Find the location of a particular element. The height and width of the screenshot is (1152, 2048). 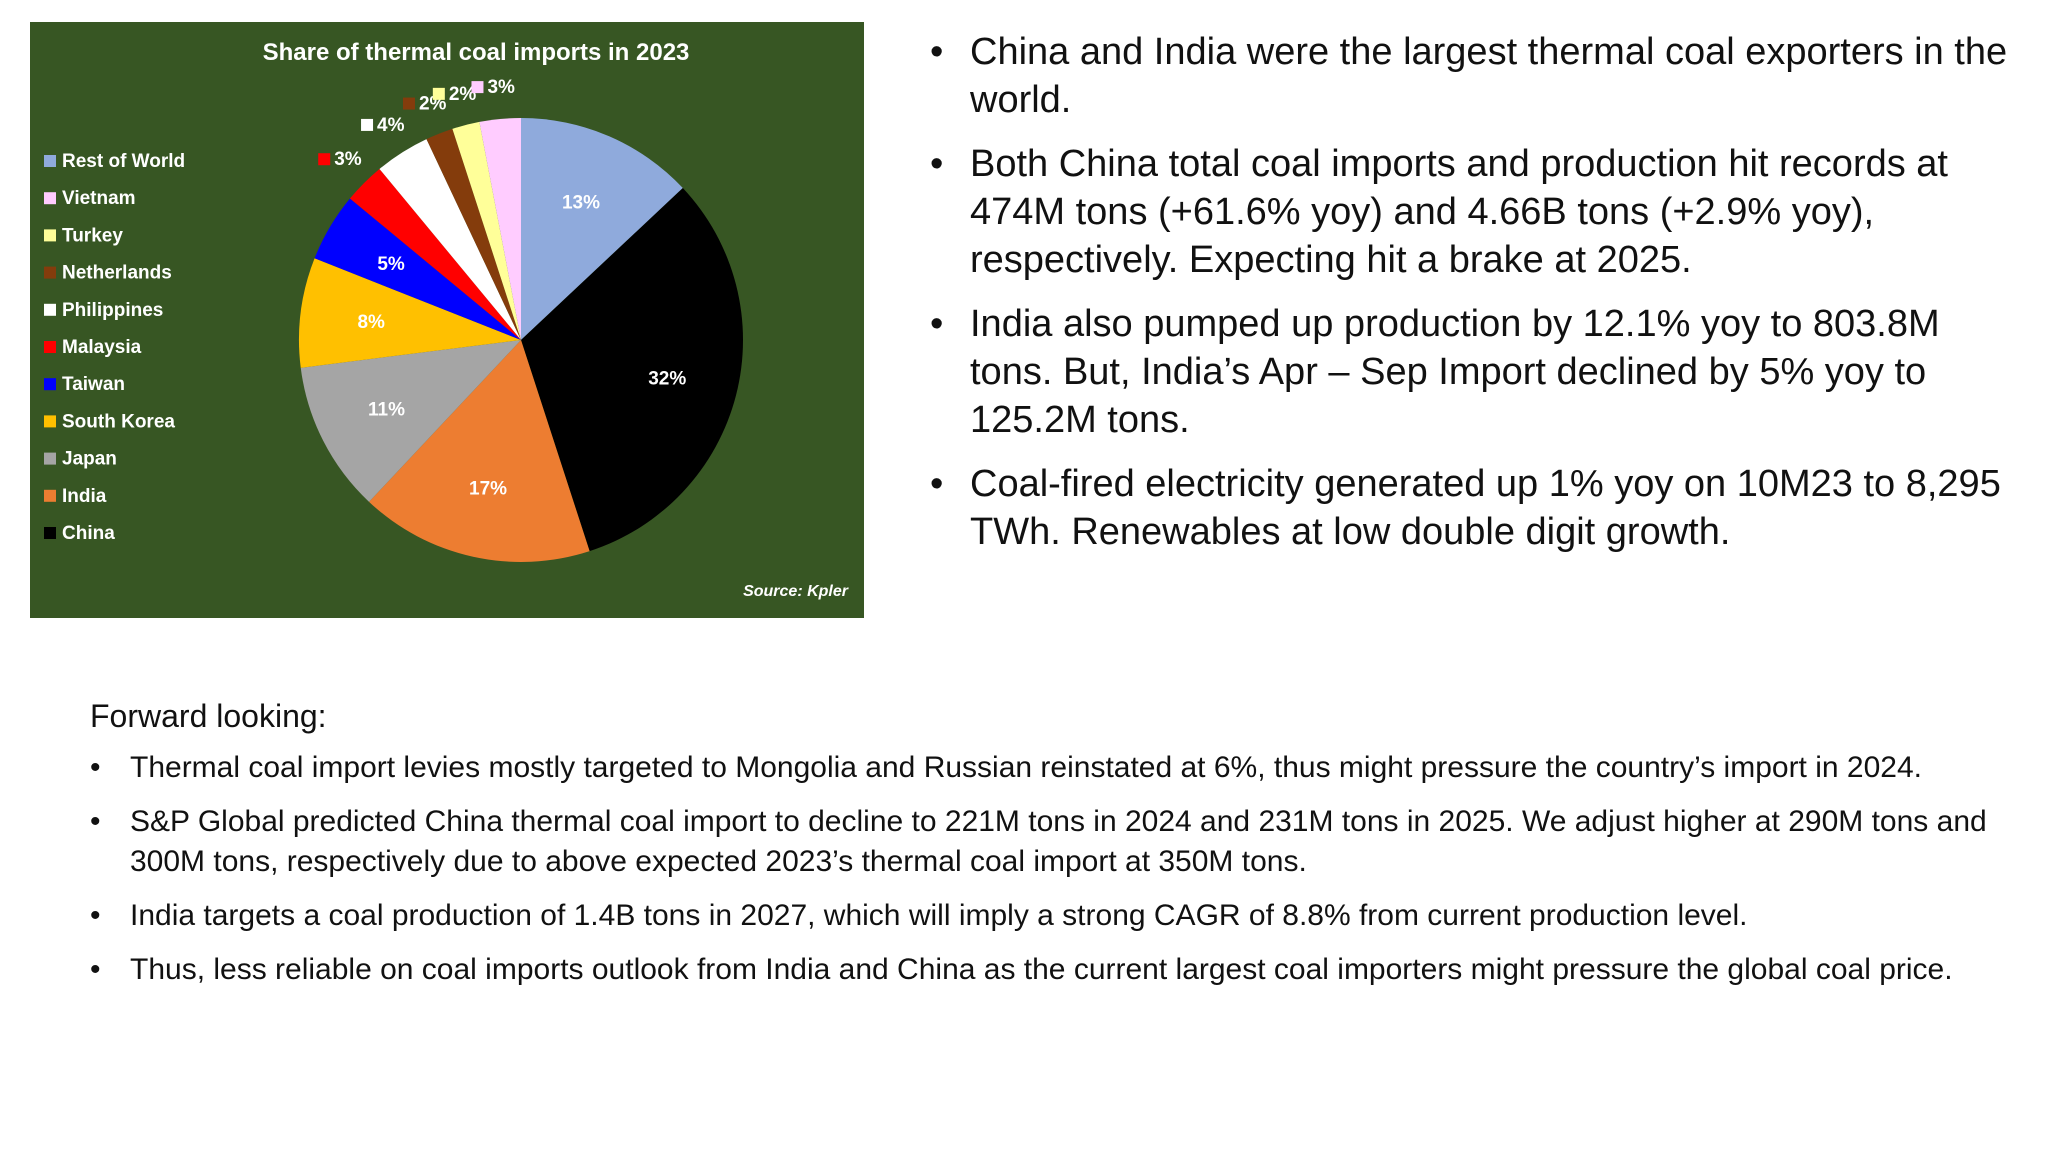

chart-source: Source: Kpler is located at coordinates (796, 591).